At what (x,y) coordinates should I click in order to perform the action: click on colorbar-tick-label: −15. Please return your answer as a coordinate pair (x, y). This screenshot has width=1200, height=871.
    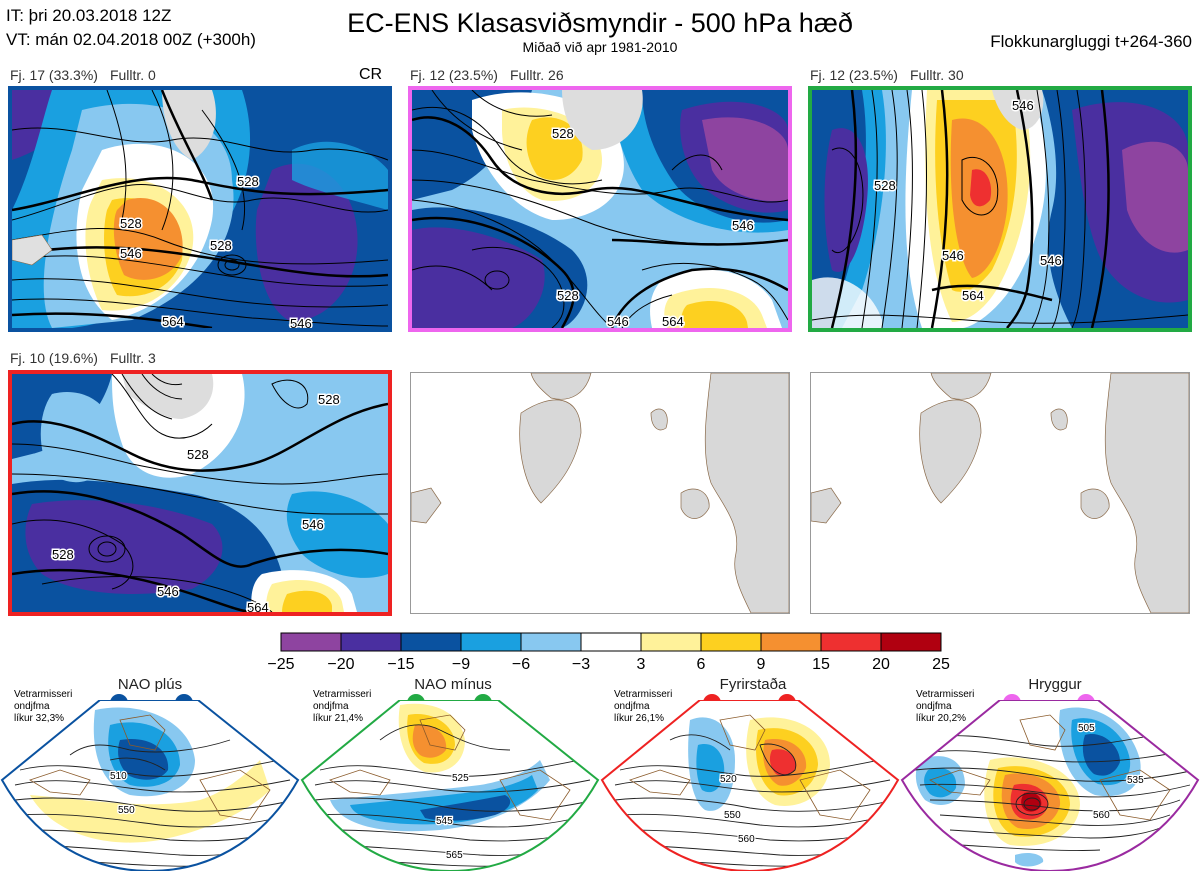
    Looking at the image, I should click on (401, 664).